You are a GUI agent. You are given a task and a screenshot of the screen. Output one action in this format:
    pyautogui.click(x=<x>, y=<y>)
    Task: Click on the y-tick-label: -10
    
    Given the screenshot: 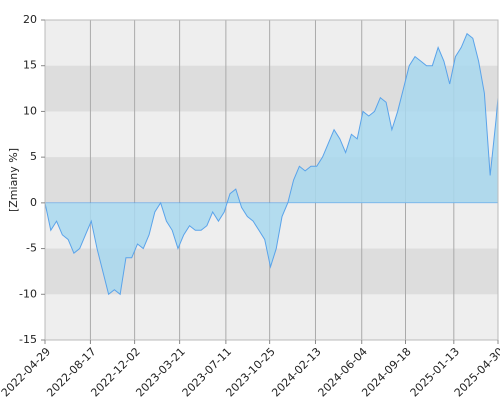 What is the action you would take?
    pyautogui.click(x=28, y=293)
    